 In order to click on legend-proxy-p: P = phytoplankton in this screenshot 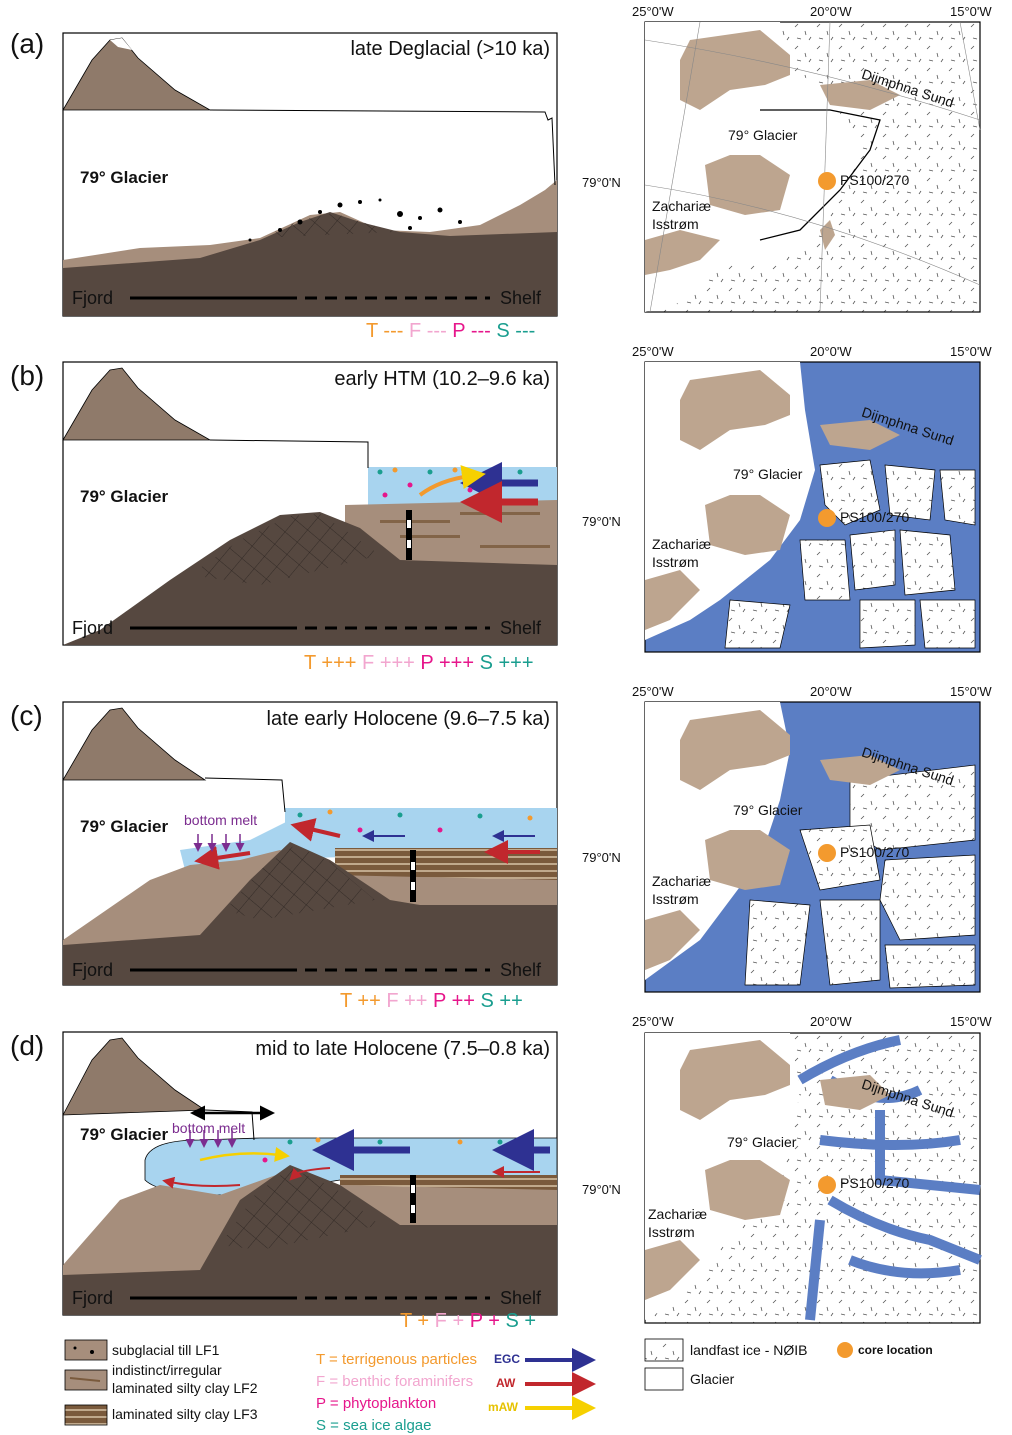, I will do `click(376, 1403)`.